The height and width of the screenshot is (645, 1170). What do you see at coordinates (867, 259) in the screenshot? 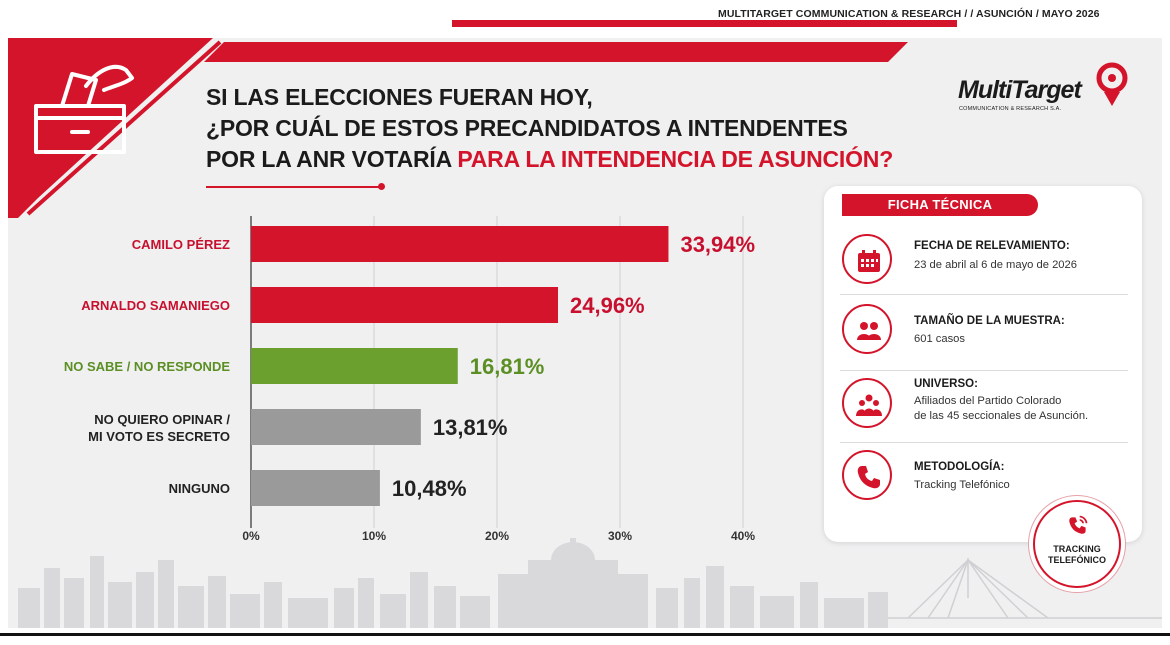
I see `calendar-icon` at bounding box center [867, 259].